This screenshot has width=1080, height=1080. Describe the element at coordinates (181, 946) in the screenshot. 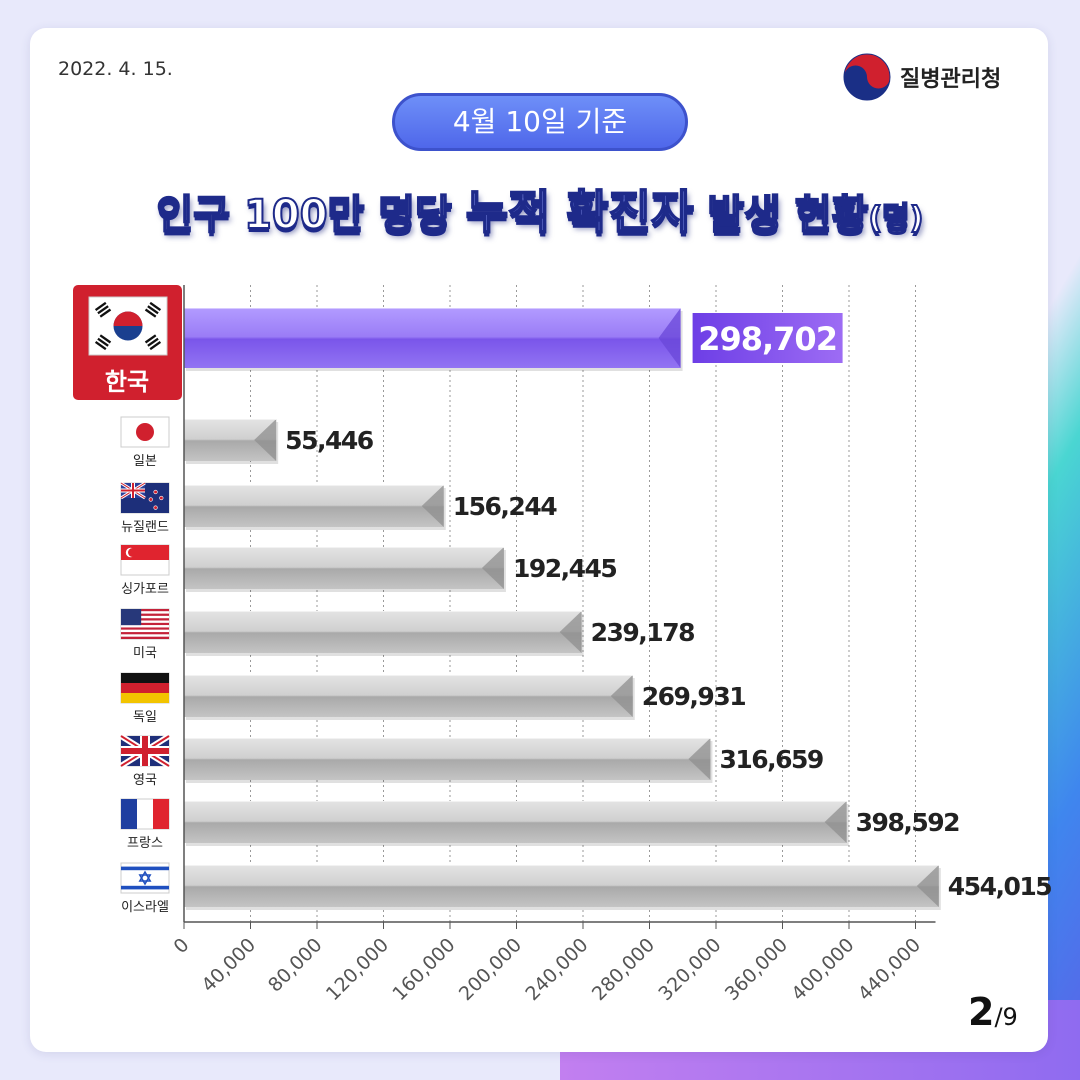

I see `x-tick-label: 0` at that location.